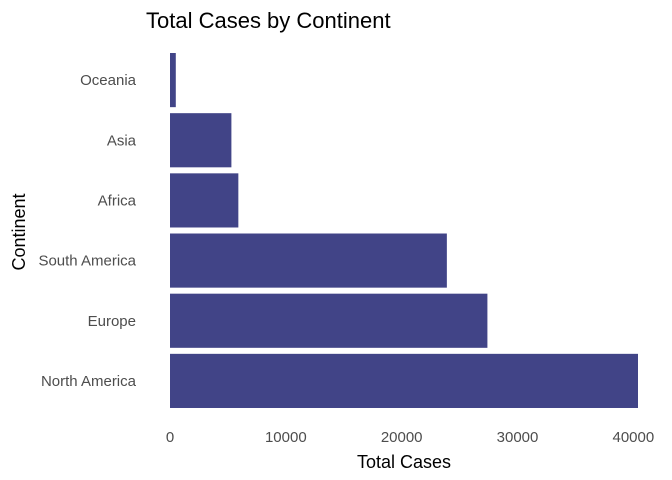  Describe the element at coordinates (108, 80) in the screenshot. I see `y-tick-label: Oceania` at that location.